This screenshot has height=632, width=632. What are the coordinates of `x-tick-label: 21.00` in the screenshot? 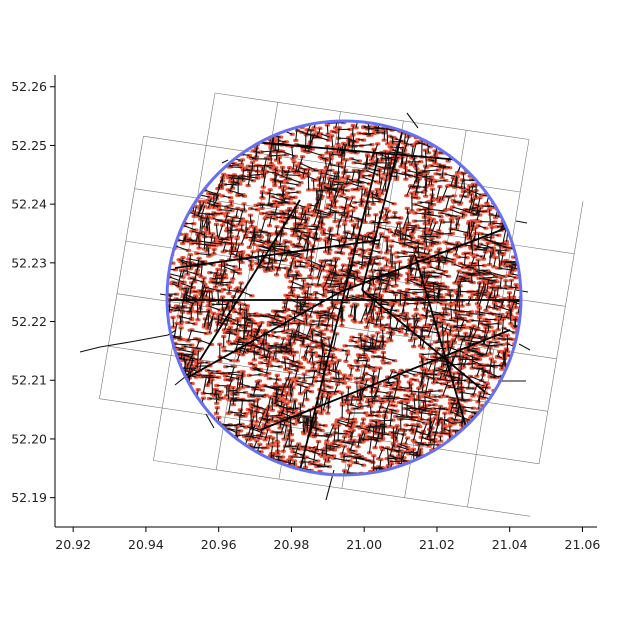 It's located at (364, 544).